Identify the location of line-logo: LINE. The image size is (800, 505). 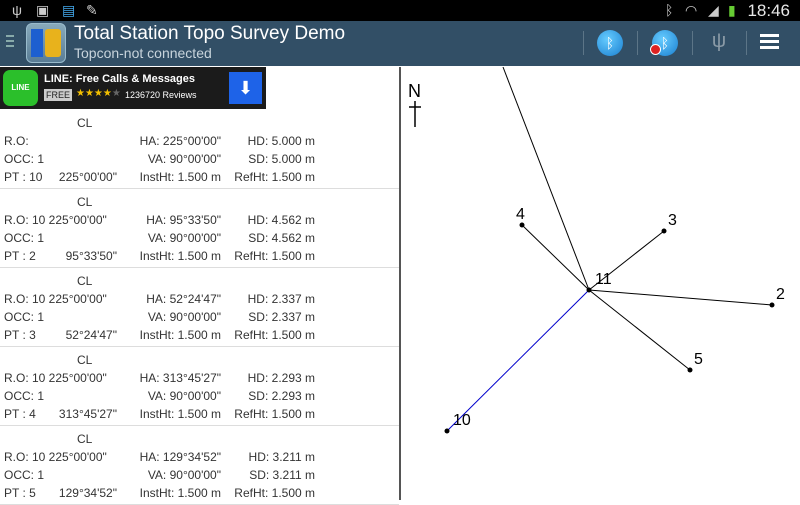
(20, 88).